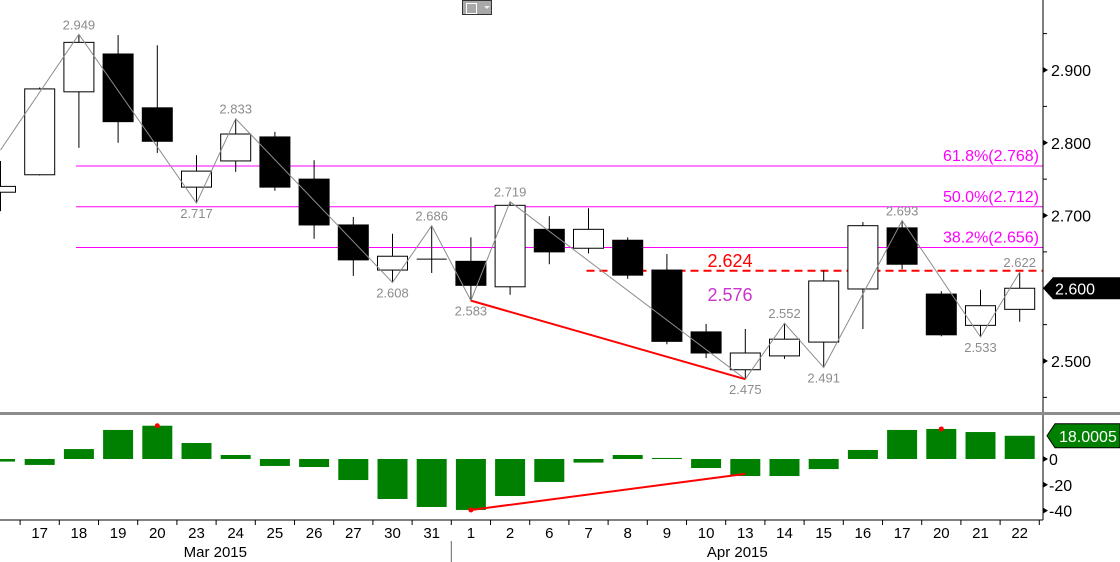 The width and height of the screenshot is (1120, 562). What do you see at coordinates (1081, 288) in the screenshot?
I see `last-price-tag` at bounding box center [1081, 288].